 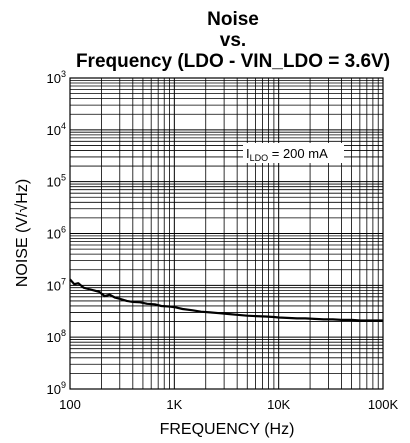 I want to click on x-tick-label: 100, so click(x=70, y=404).